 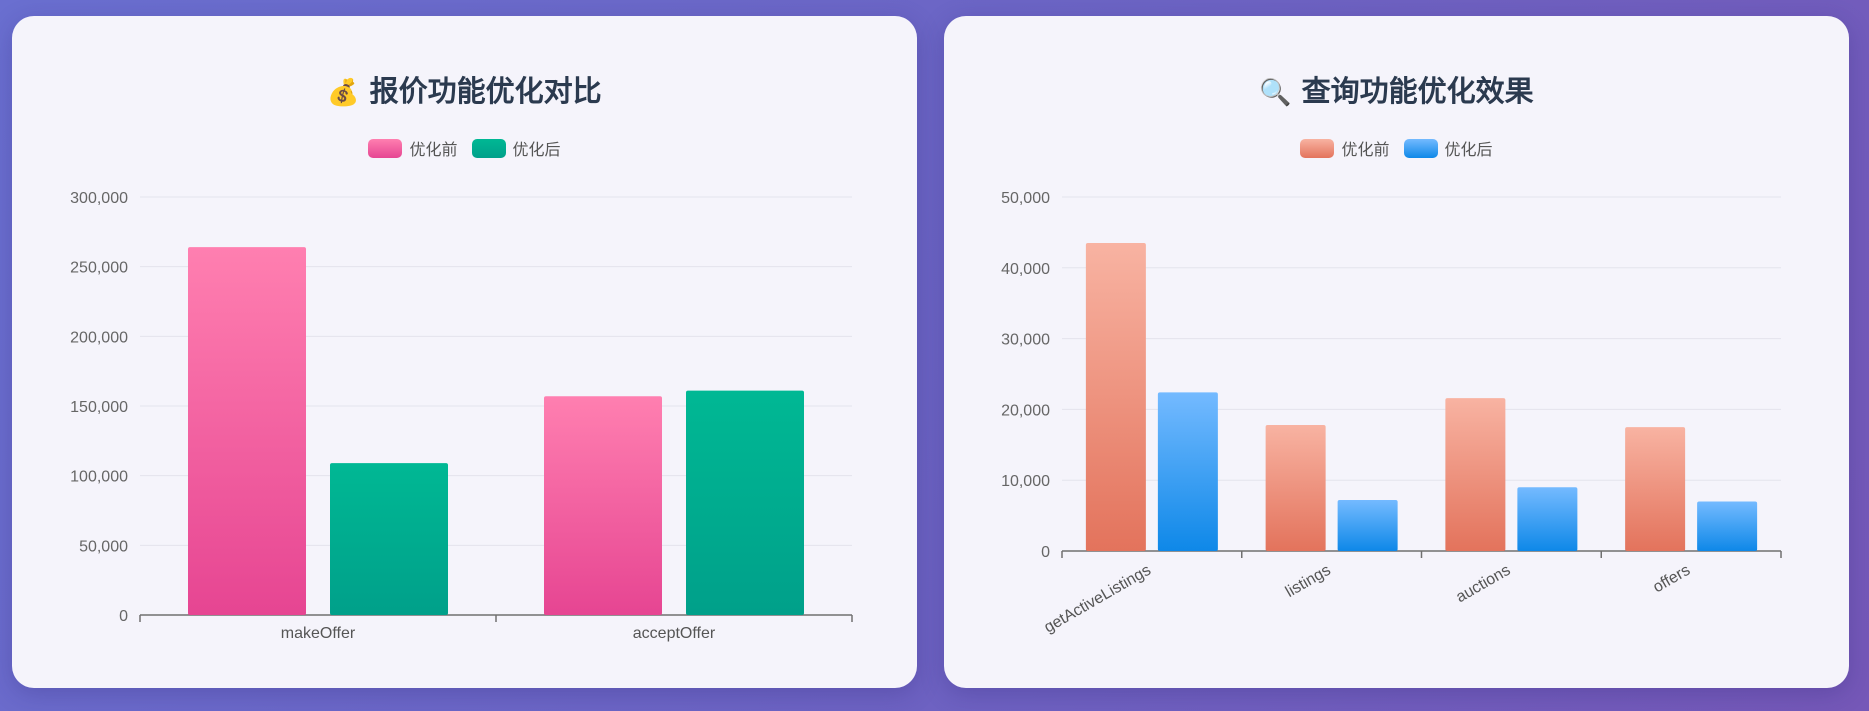 I want to click on y-tick-label: 250,000, so click(x=99, y=268).